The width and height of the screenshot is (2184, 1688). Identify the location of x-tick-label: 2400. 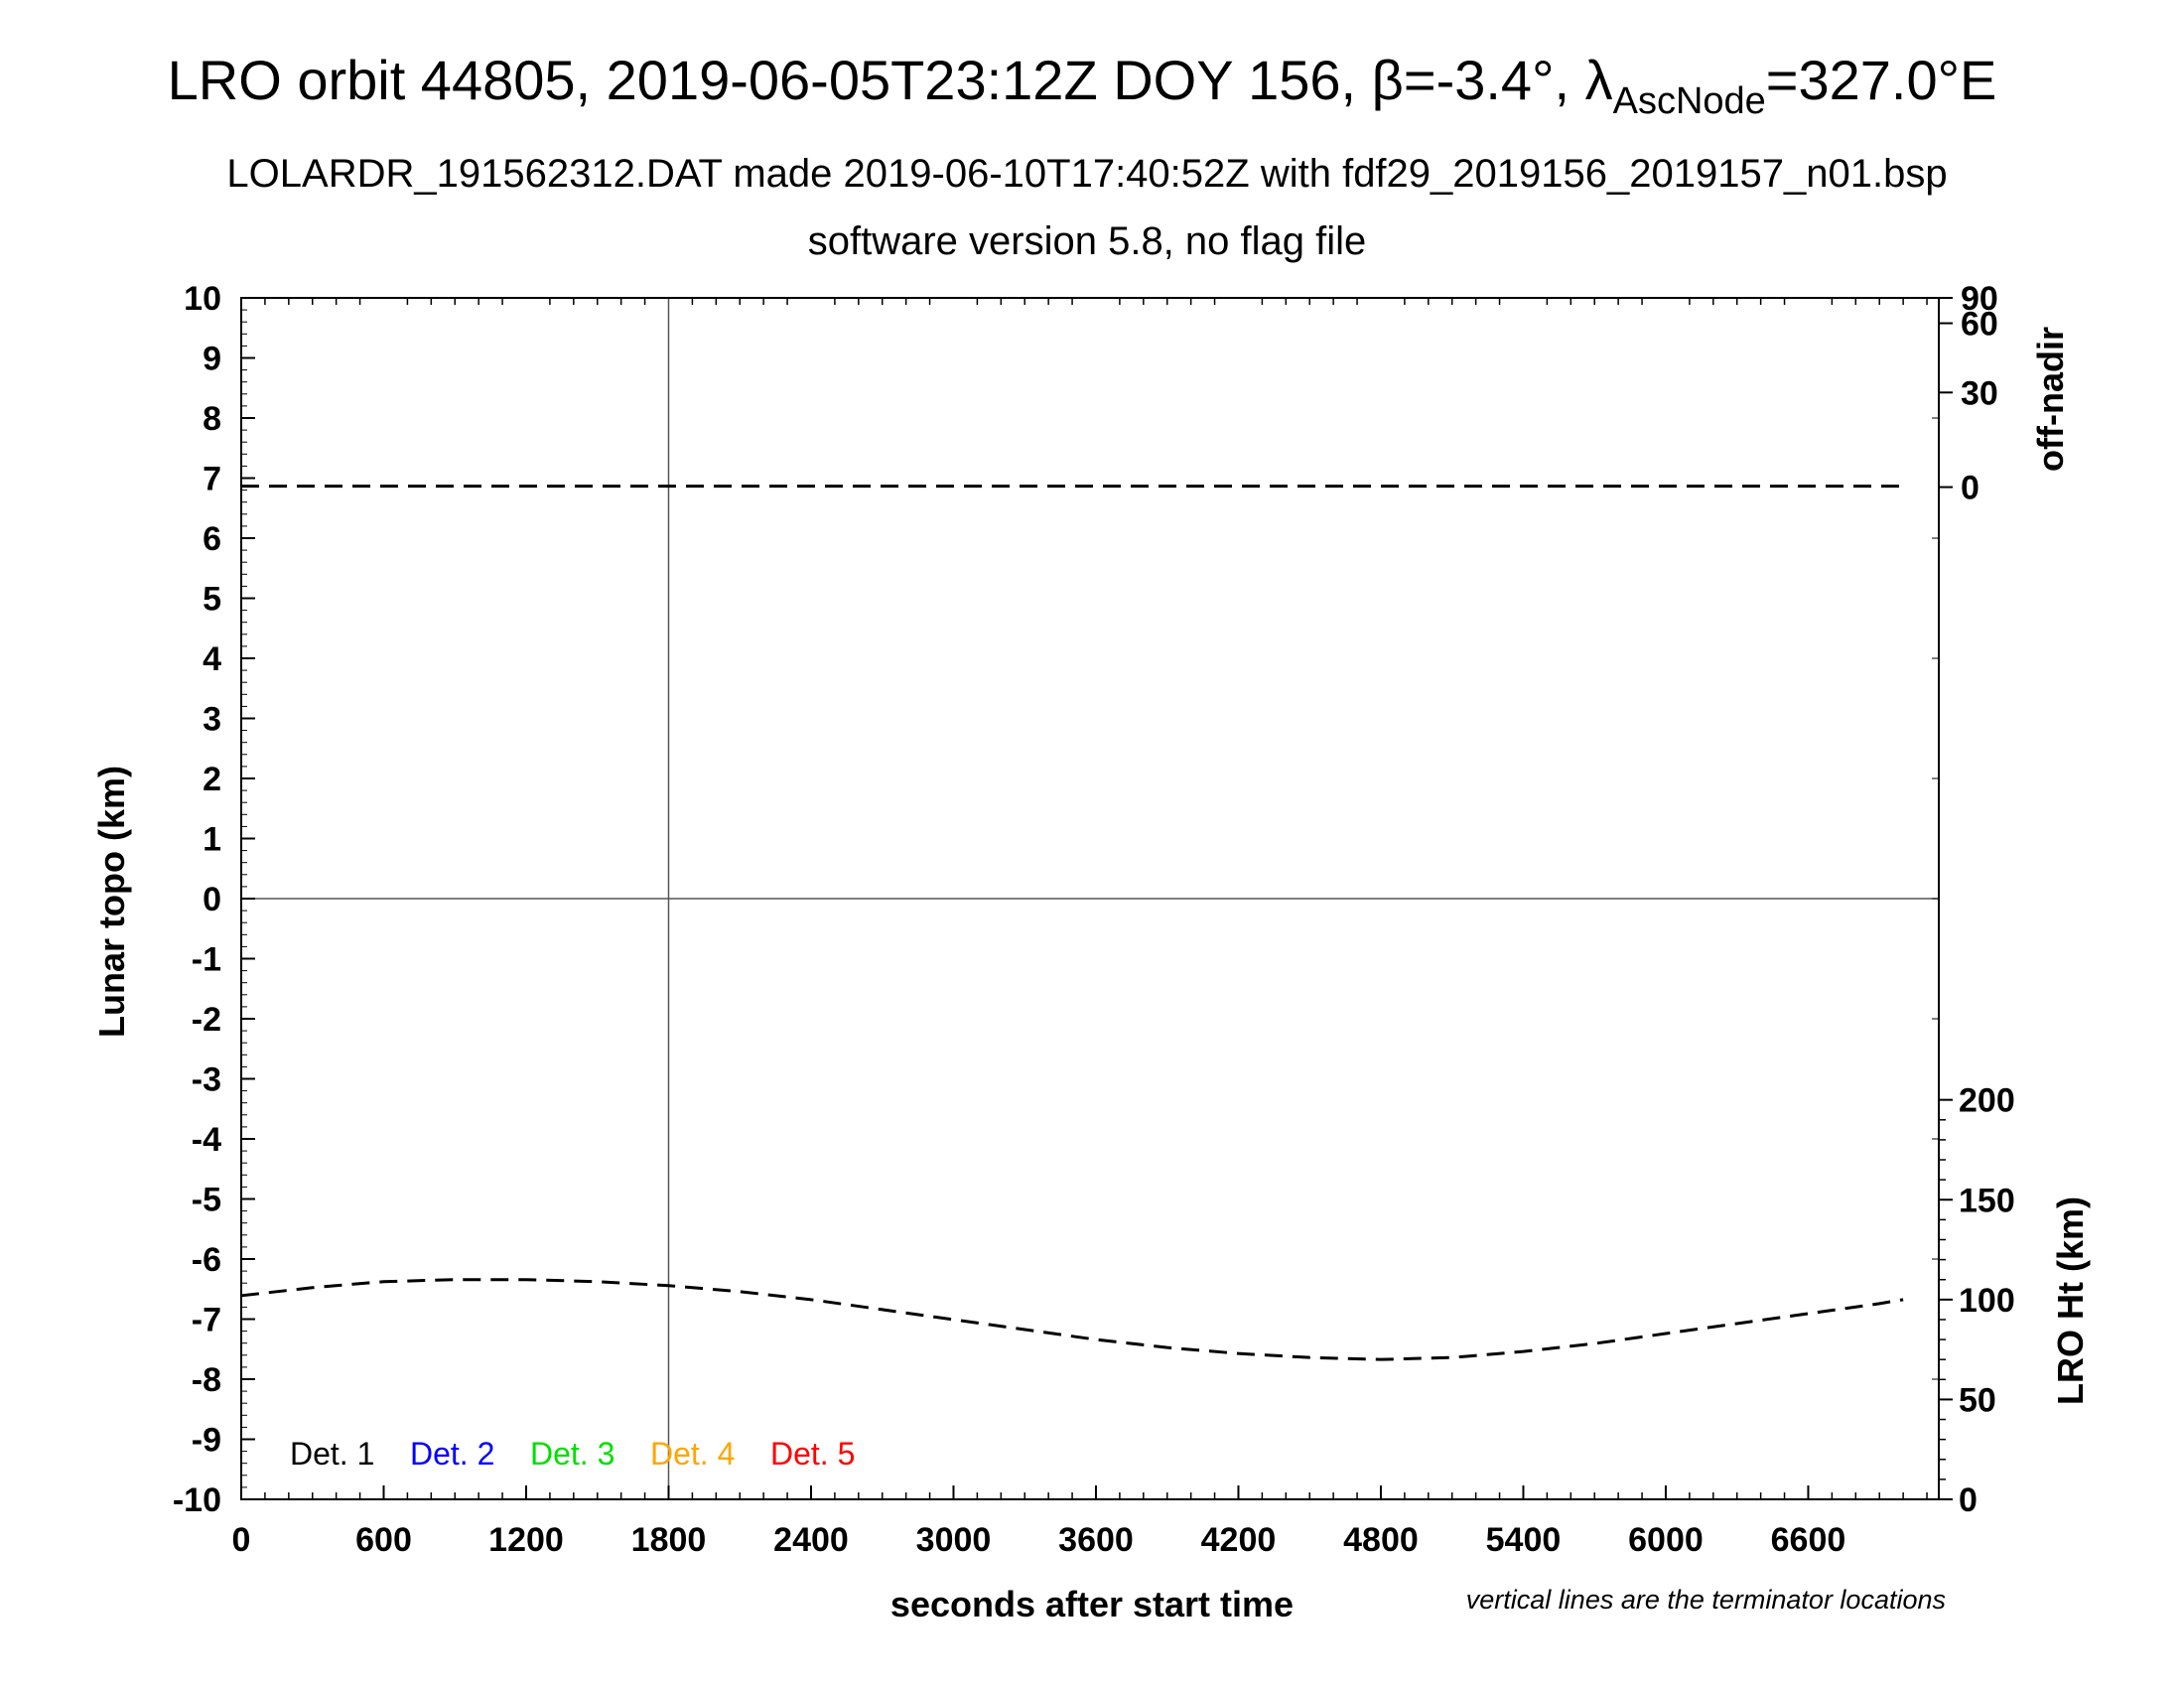
(811, 1540).